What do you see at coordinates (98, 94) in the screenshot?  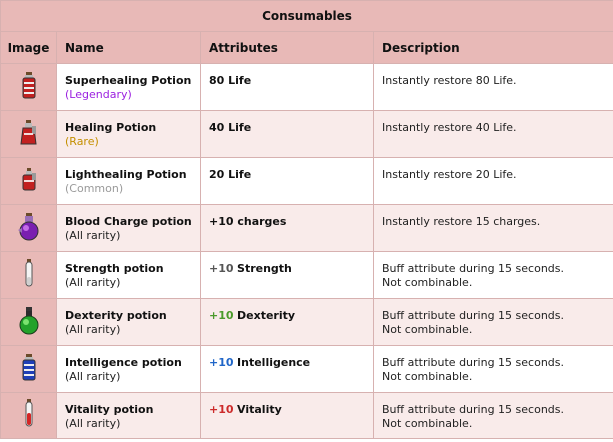 I see `item-rarity: (Legendary)` at bounding box center [98, 94].